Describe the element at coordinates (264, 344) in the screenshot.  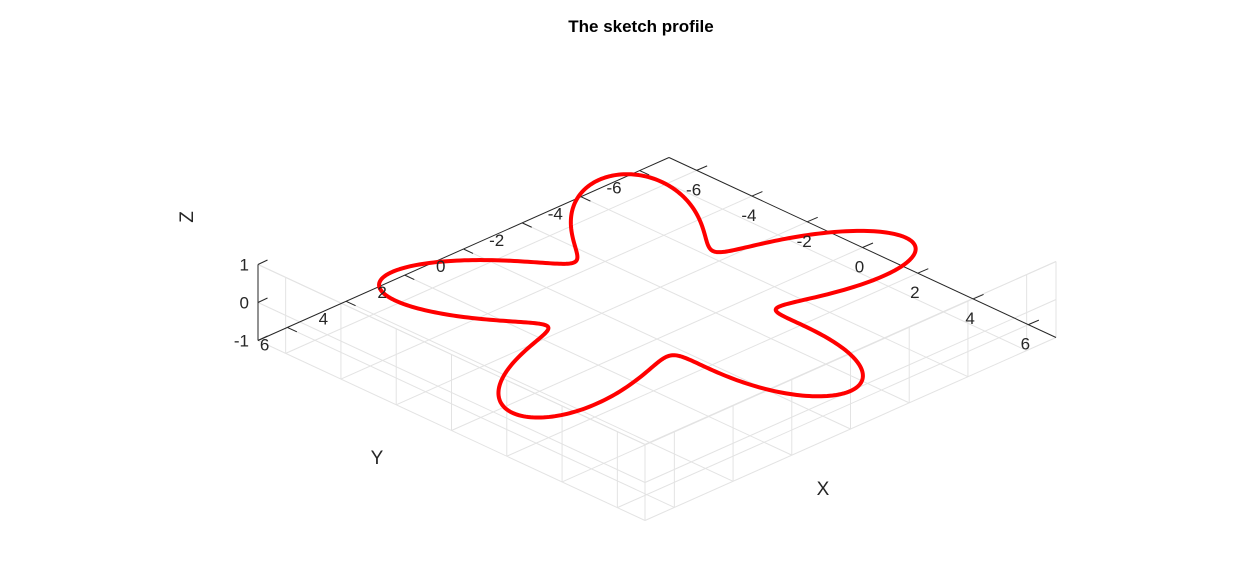
I see `y-tick-label: 6` at that location.